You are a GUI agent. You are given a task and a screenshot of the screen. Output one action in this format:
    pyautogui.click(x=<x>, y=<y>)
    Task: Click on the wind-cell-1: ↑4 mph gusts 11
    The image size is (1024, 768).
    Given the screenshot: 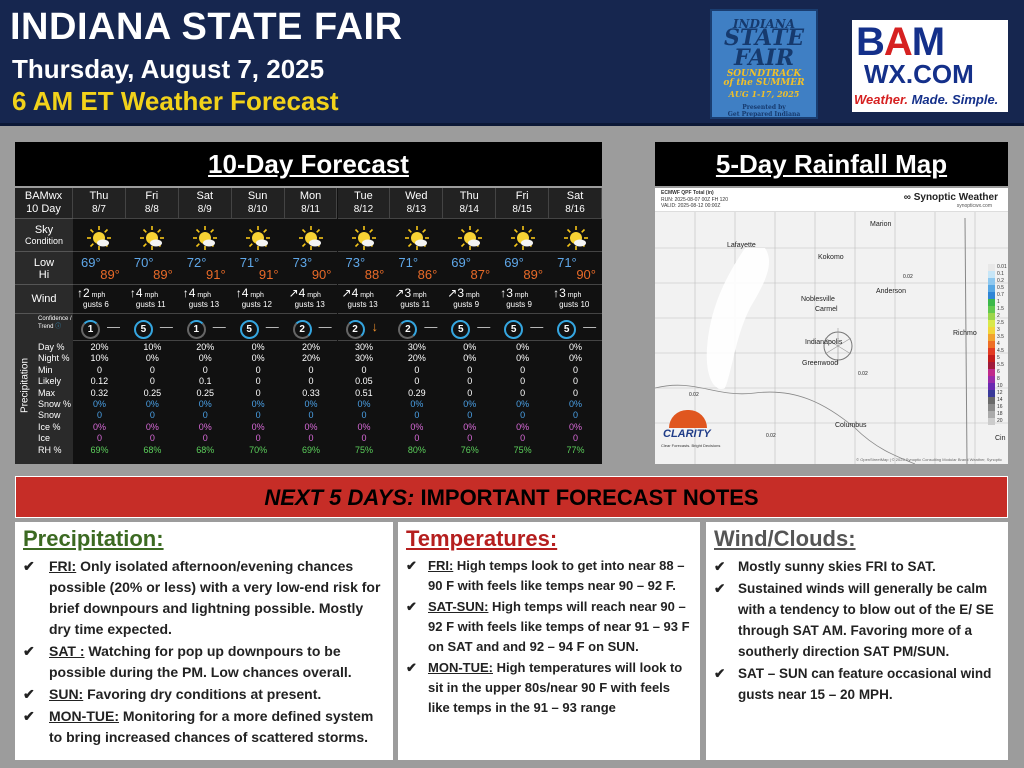 What is the action you would take?
    pyautogui.click(x=152, y=298)
    